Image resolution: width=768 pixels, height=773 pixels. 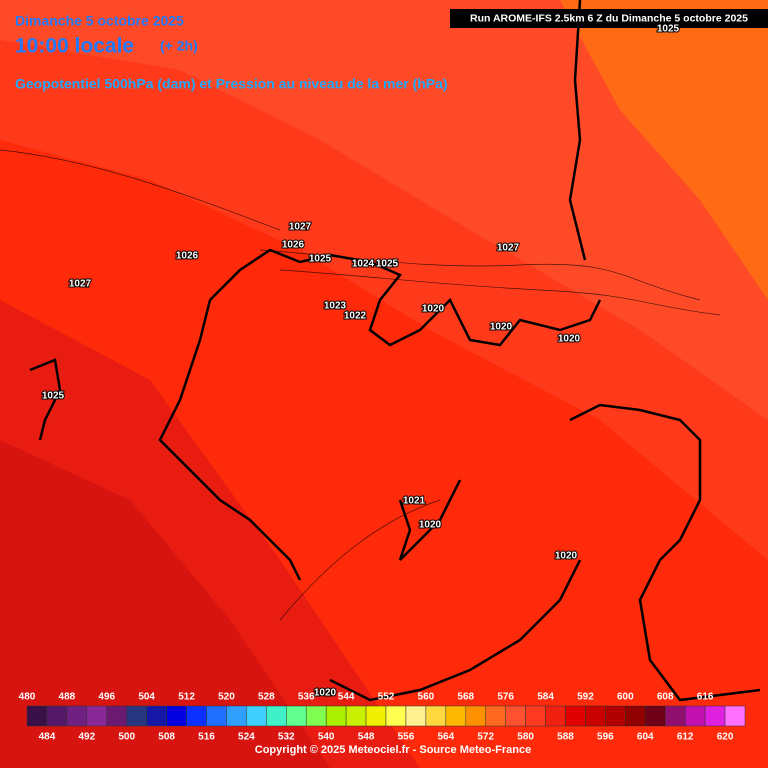 What do you see at coordinates (665, 697) in the screenshot?
I see `legend-label: 608` at bounding box center [665, 697].